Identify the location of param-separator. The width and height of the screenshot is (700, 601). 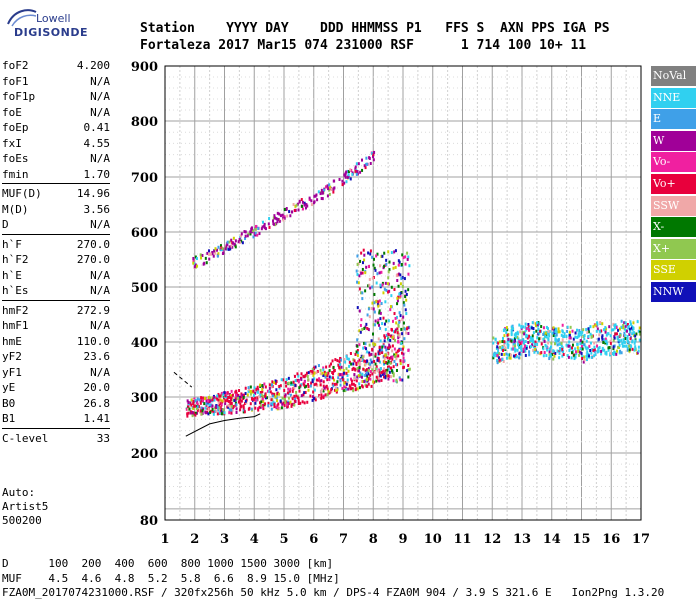
(56, 300).